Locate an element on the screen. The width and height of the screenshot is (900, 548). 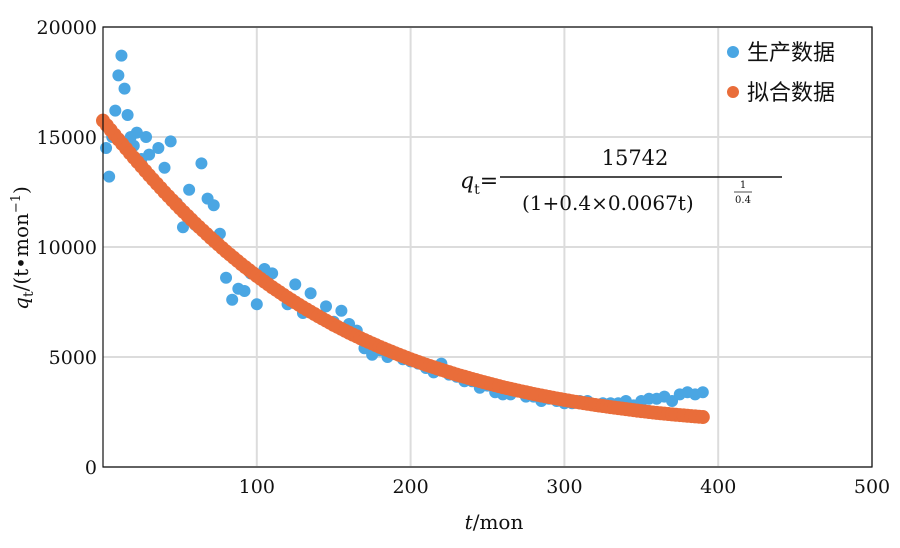
formula-denominator: (1+0.4×0.0067t) is located at coordinates (608, 203).